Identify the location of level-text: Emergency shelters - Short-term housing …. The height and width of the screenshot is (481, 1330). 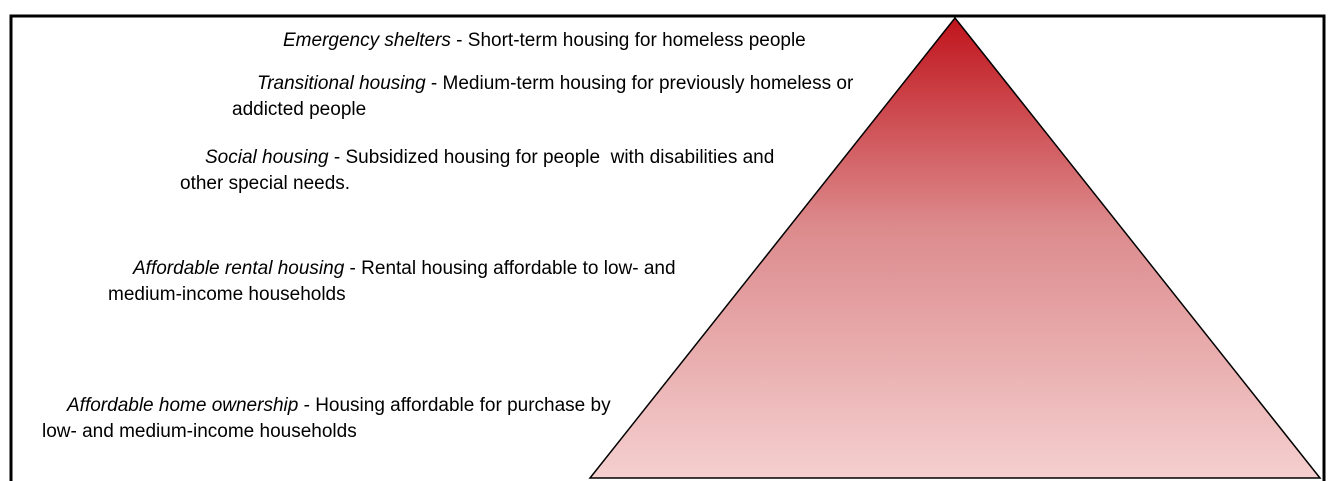
(618, 41).